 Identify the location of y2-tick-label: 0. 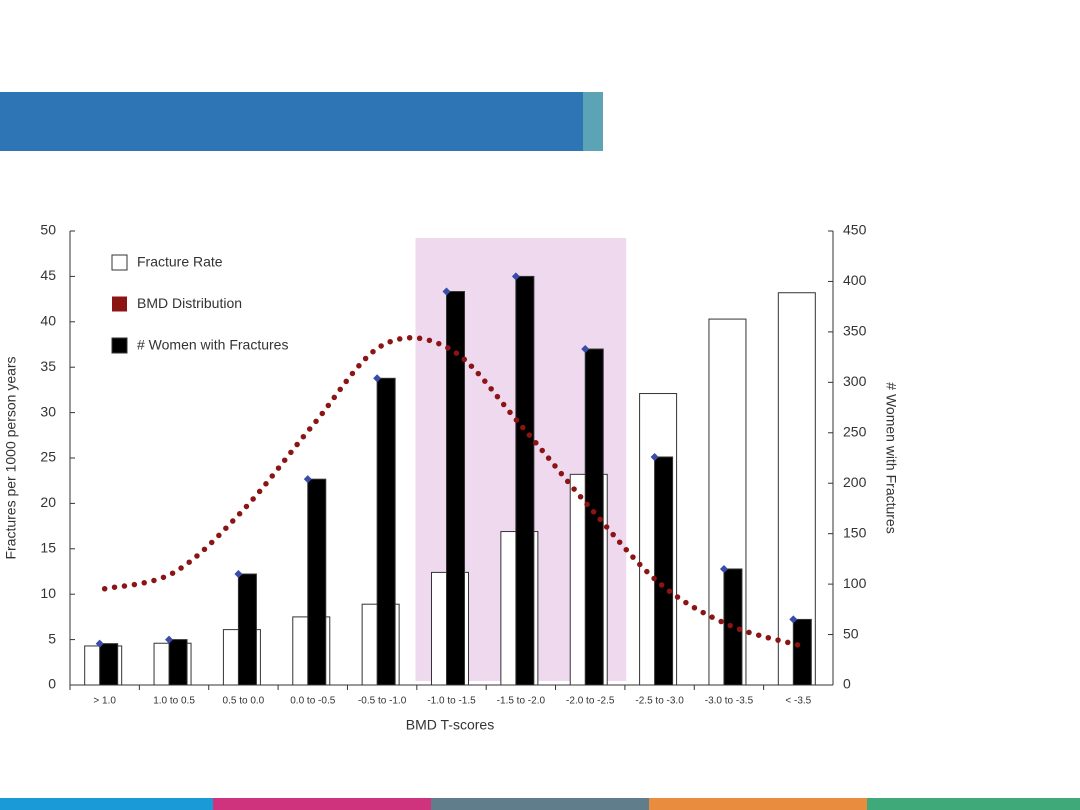
(847, 684).